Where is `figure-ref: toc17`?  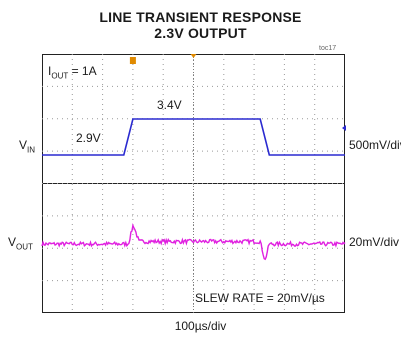 figure-ref: toc17 is located at coordinates (328, 48).